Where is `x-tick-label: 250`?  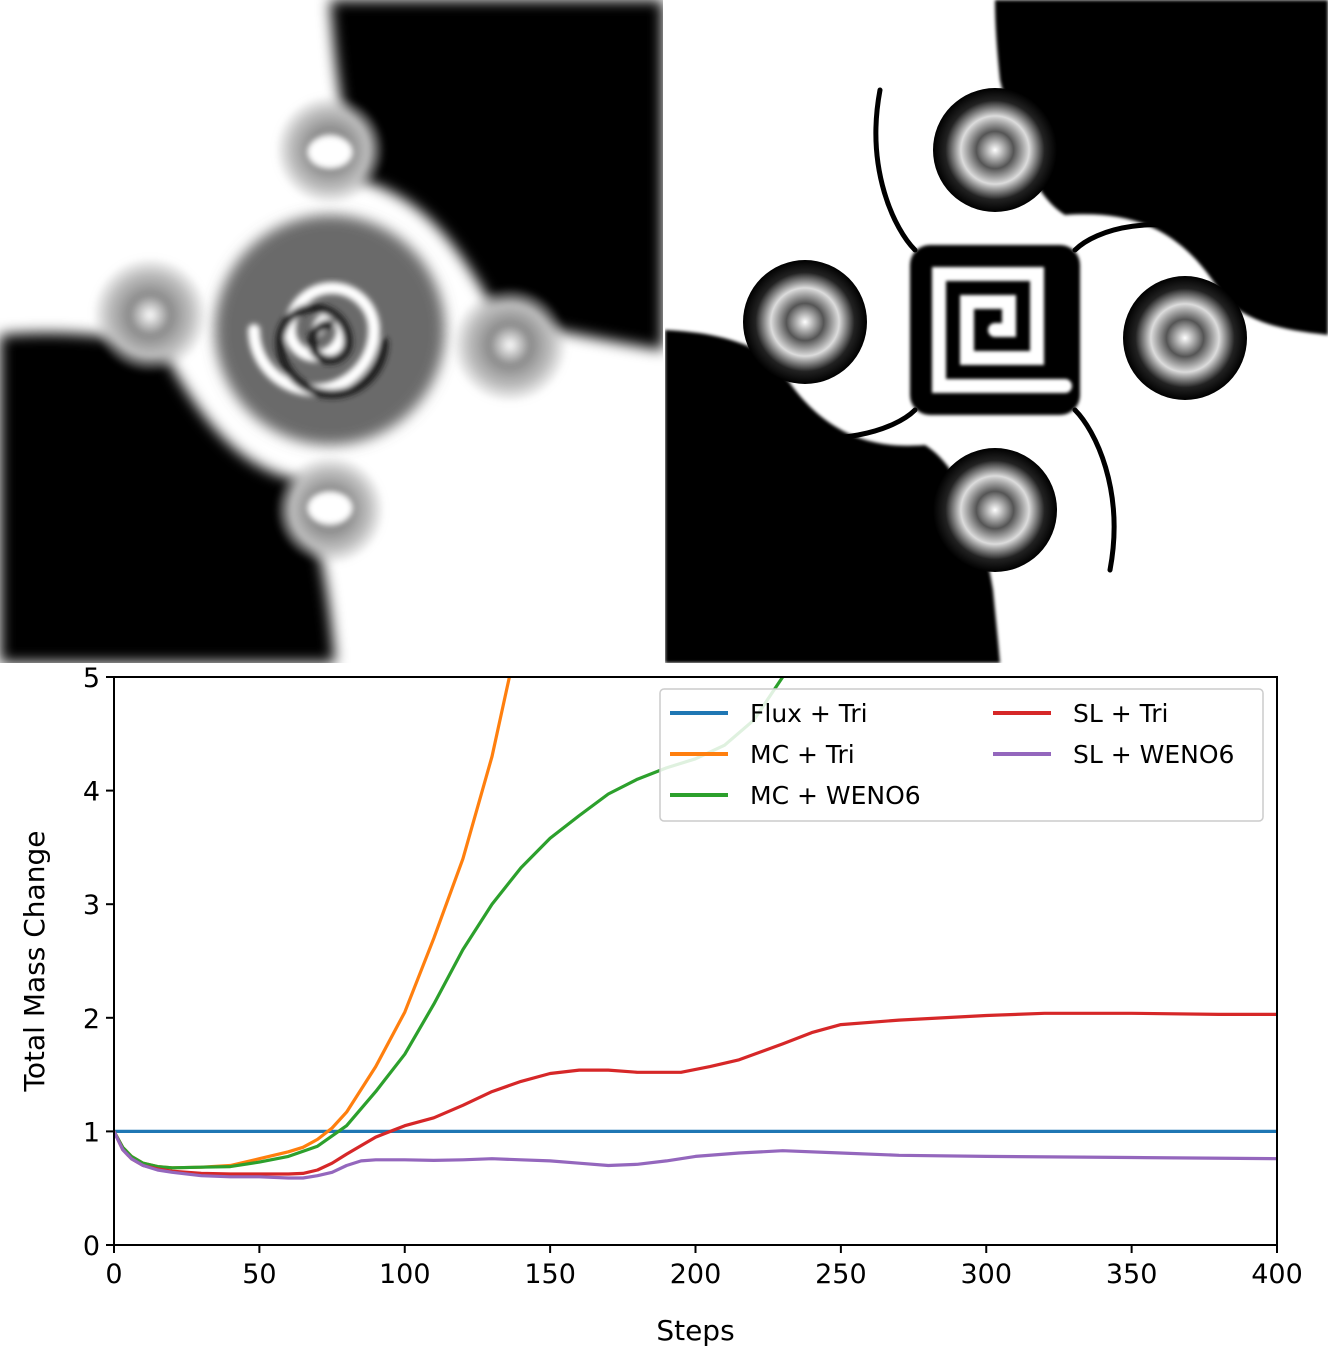
x-tick-label: 250 is located at coordinates (841, 1274).